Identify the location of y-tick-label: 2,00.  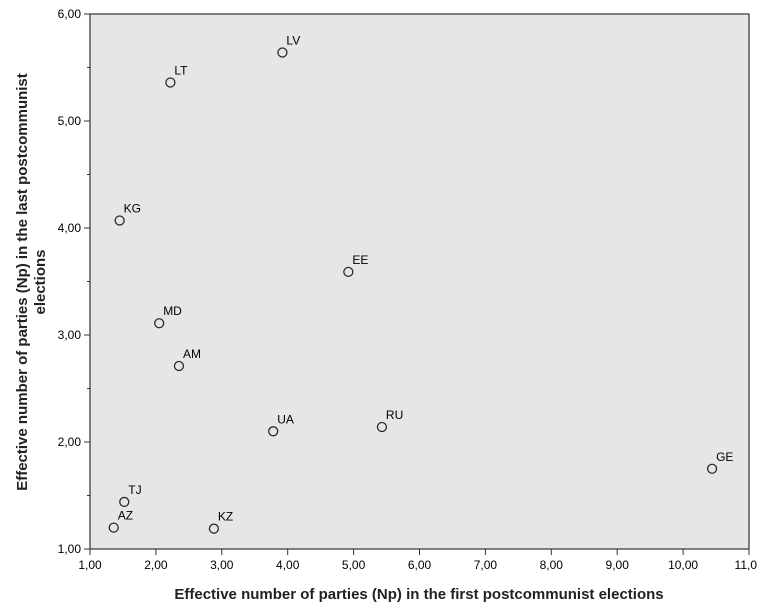
(70, 442).